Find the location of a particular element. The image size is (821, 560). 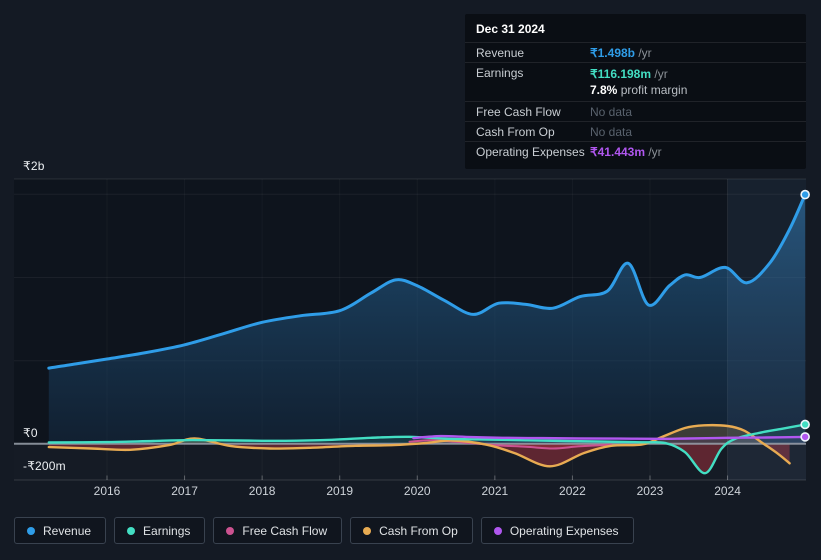

earnings-line is located at coordinates (427, 449).